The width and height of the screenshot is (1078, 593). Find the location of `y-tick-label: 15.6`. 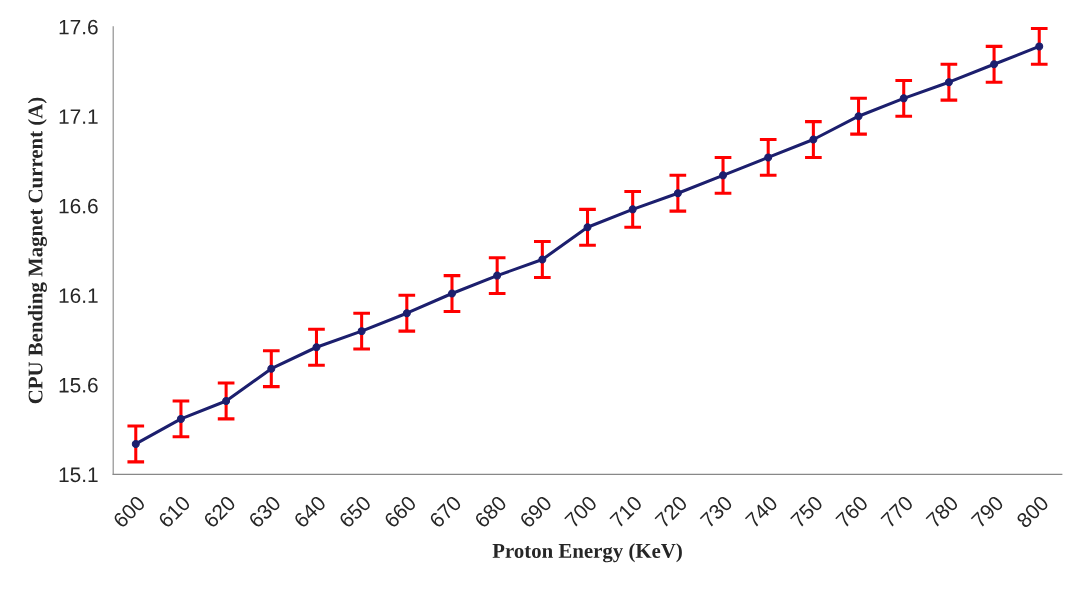

y-tick-label: 15.6 is located at coordinates (78, 385).